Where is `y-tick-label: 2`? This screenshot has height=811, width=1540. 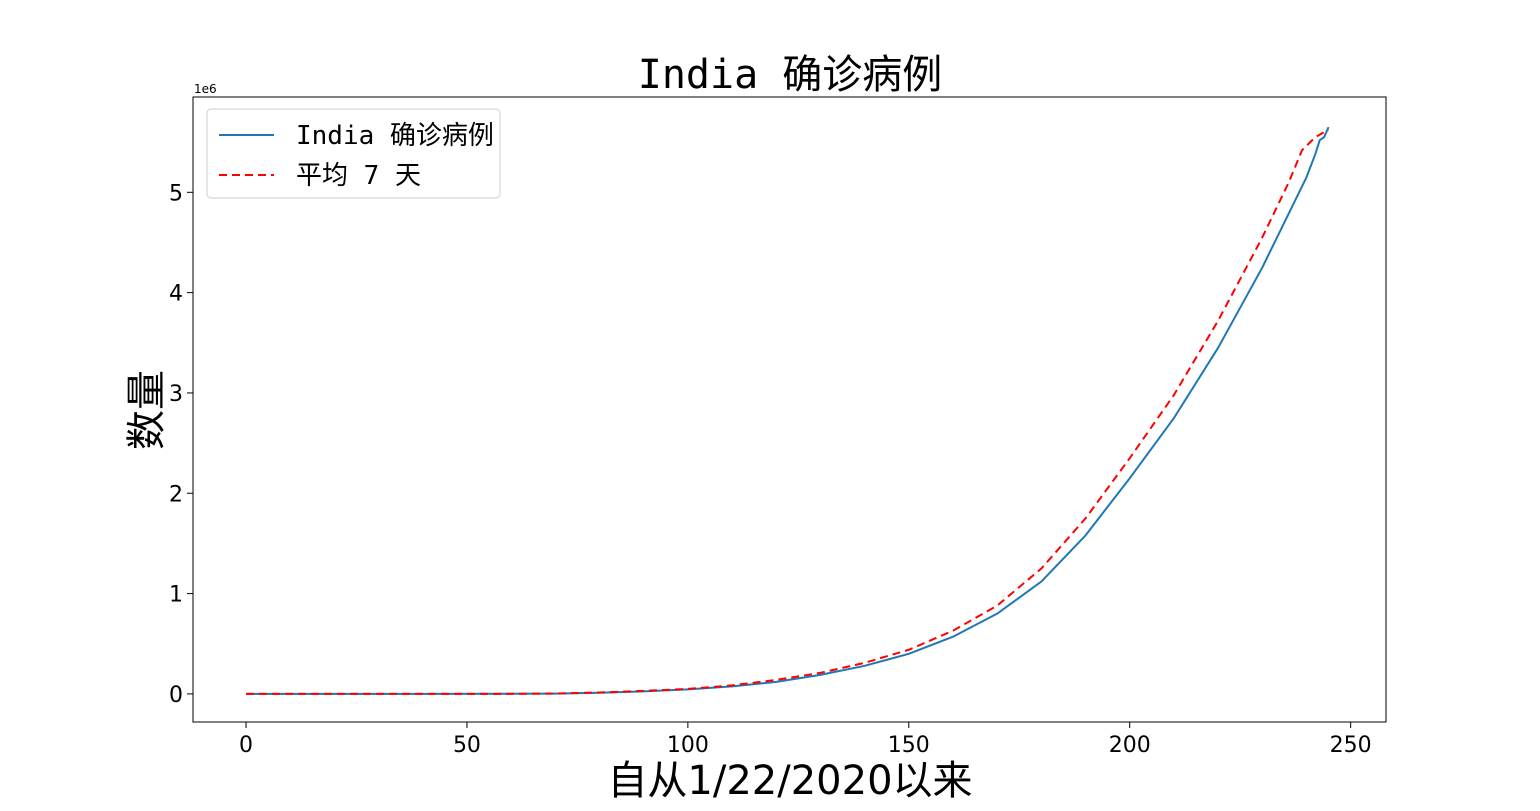 y-tick-label: 2 is located at coordinates (176, 494).